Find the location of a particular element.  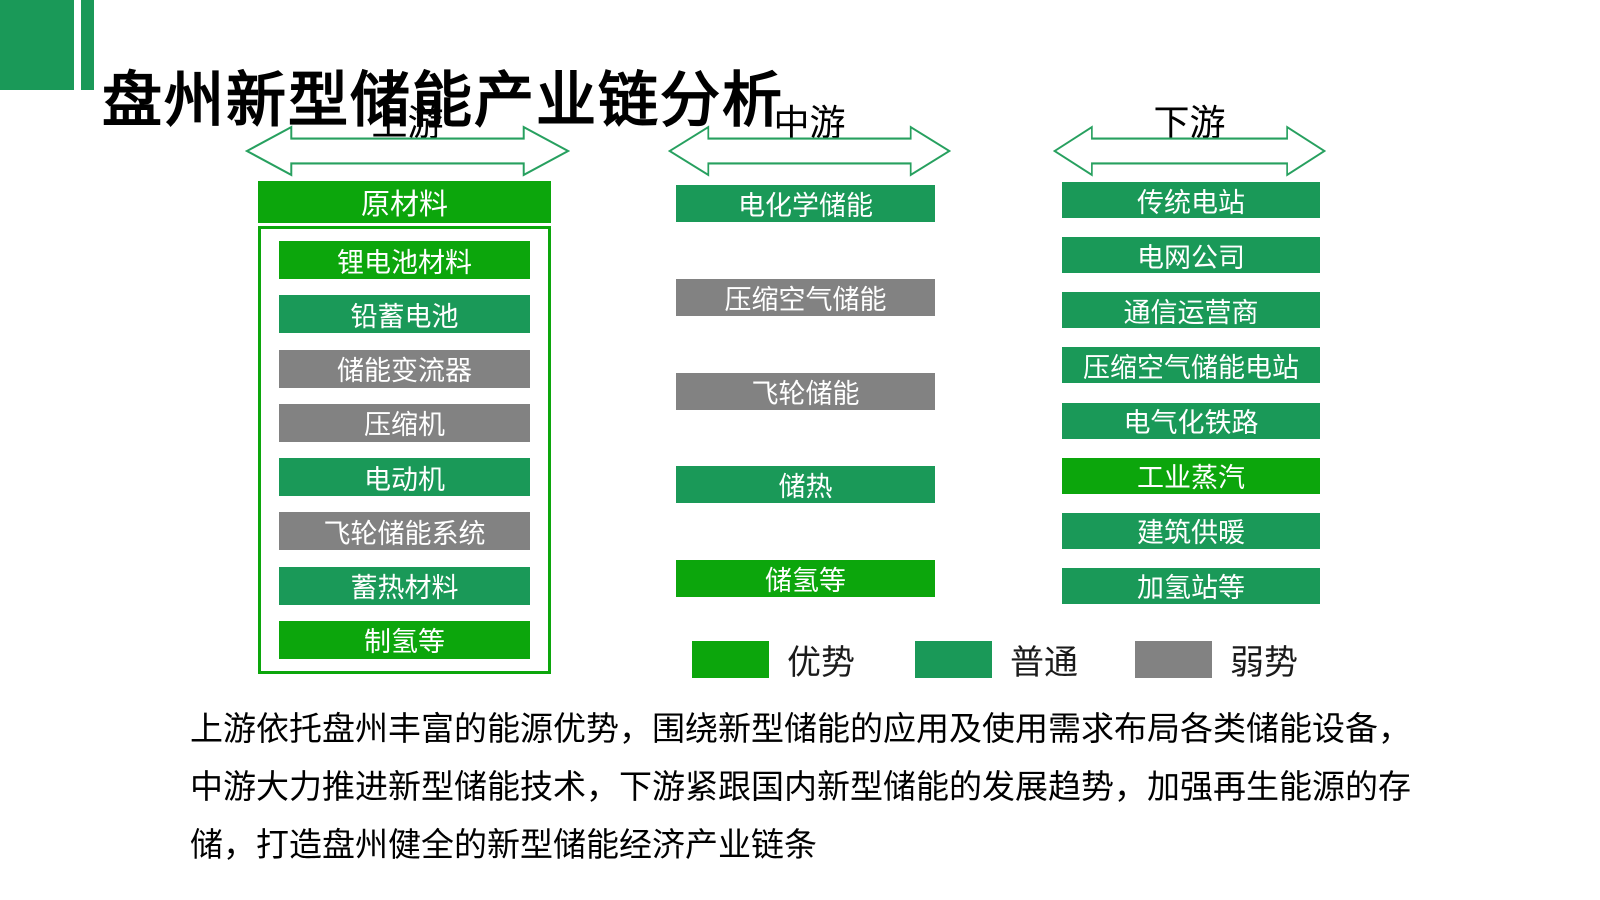

chain-item: 压缩空气储能电站 is located at coordinates (1191, 365).